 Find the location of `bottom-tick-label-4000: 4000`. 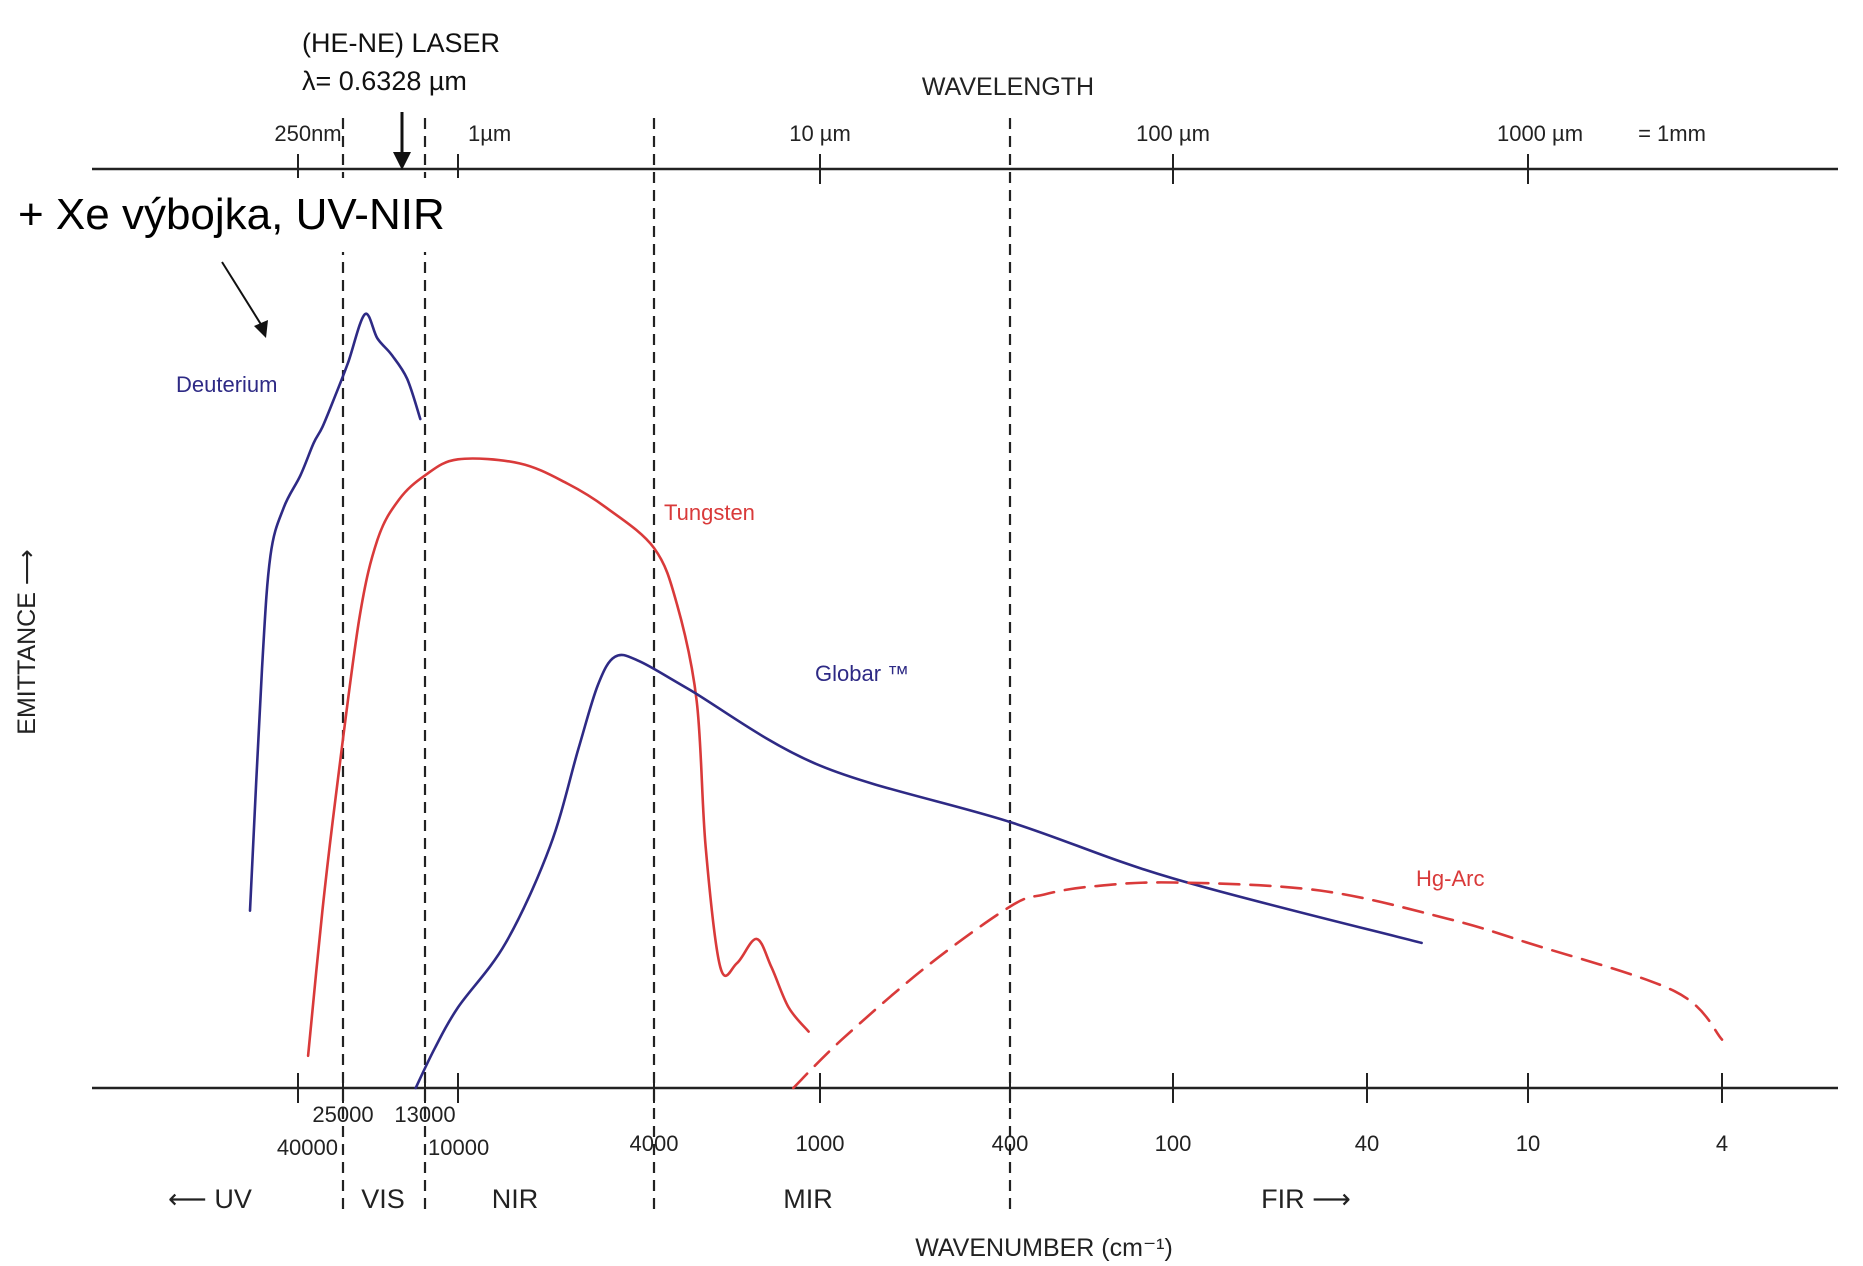

bottom-tick-label-4000: 4000 is located at coordinates (654, 1143).